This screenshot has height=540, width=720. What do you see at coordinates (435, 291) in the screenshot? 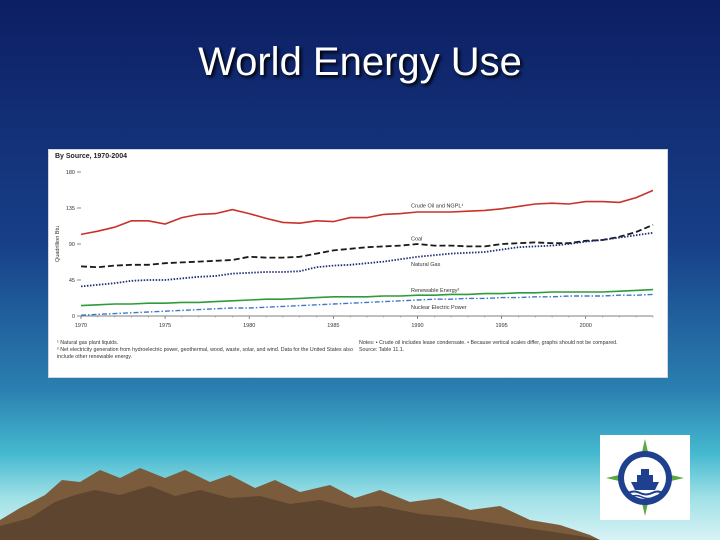
I see `series-label: Renewable Energy²` at bounding box center [435, 291].